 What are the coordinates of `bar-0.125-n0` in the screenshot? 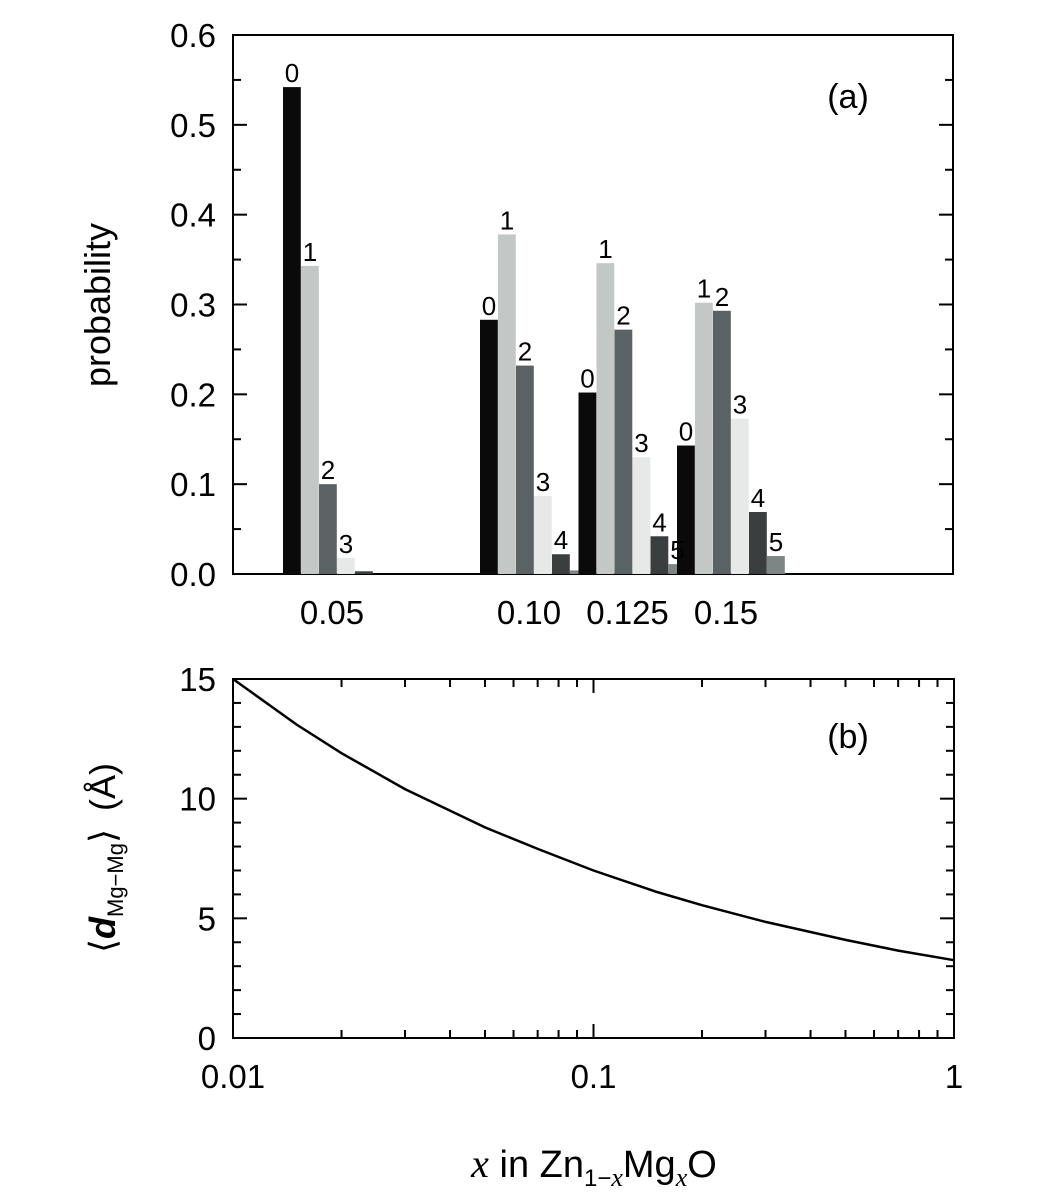 It's located at (587, 483).